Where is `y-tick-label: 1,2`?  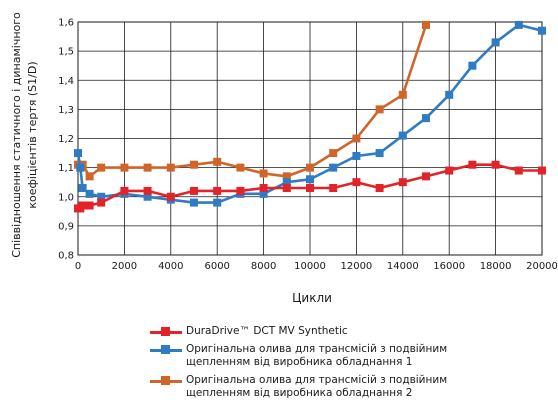
y-tick-label: 1,2 is located at coordinates (66, 139).